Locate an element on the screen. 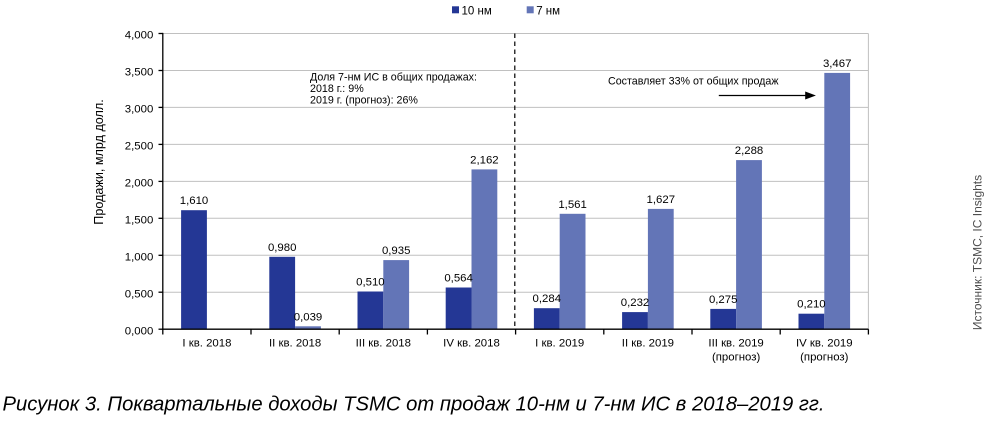 The width and height of the screenshot is (1001, 431). svg-text: 0,000 is located at coordinates (139, 331).